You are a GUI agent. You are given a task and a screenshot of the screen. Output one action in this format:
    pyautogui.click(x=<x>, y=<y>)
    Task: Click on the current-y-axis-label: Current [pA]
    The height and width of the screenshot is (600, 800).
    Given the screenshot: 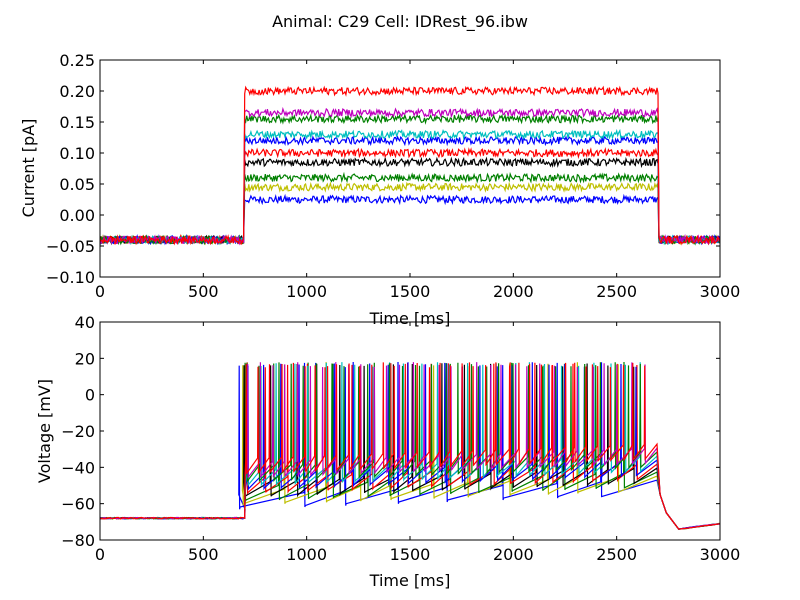 What is the action you would take?
    pyautogui.click(x=28, y=168)
    